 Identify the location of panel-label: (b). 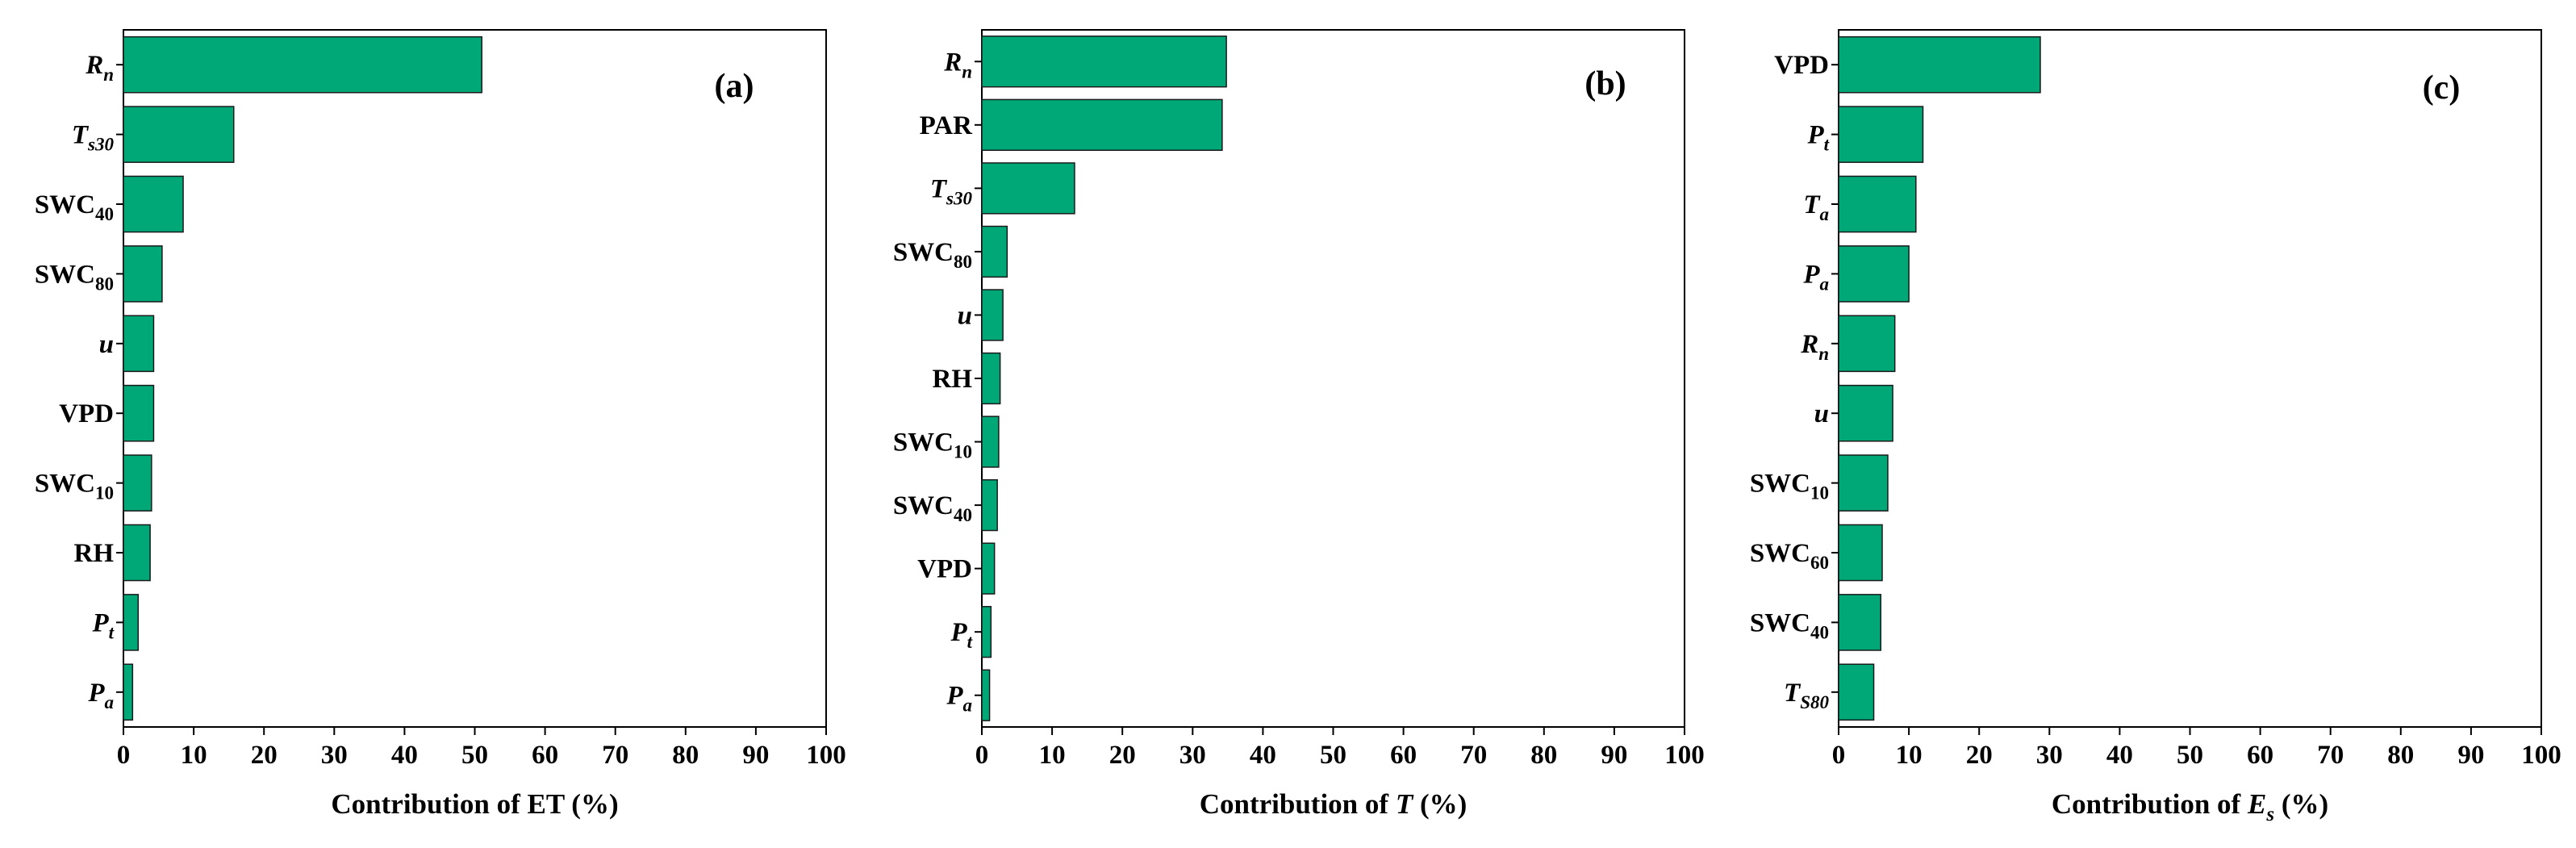
(1605, 83).